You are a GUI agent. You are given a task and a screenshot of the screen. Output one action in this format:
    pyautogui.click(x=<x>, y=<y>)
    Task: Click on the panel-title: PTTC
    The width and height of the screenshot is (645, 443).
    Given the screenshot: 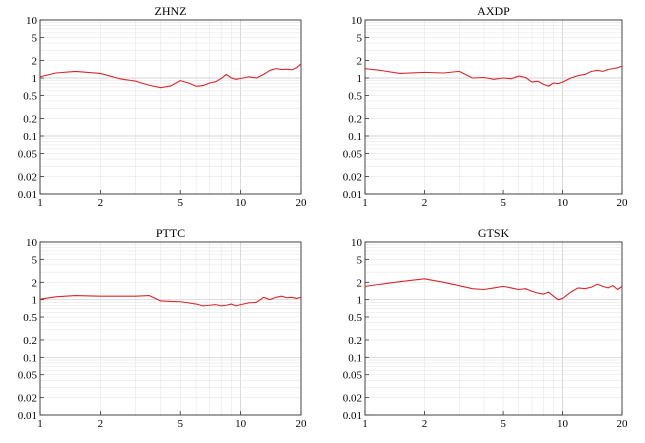 What is the action you would take?
    pyautogui.click(x=170, y=233)
    